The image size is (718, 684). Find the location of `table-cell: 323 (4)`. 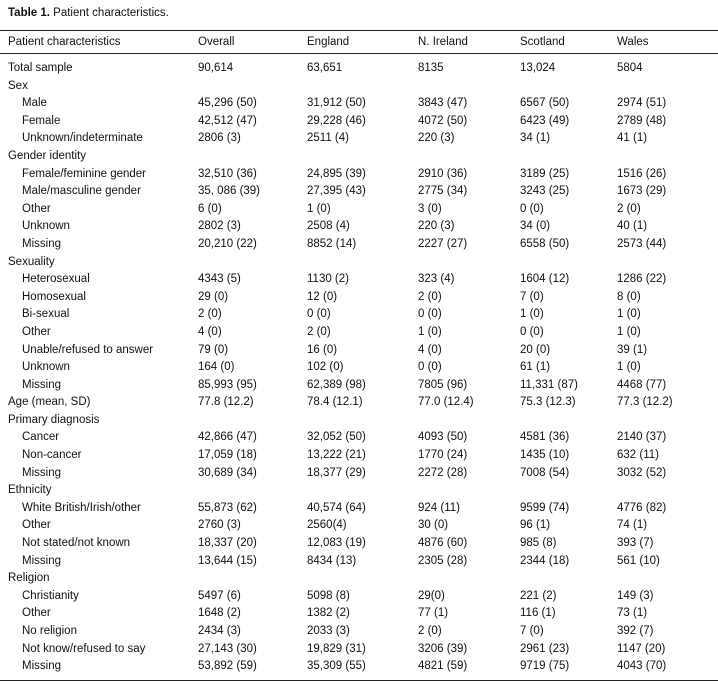

table-cell: 323 (4) is located at coordinates (436, 279).